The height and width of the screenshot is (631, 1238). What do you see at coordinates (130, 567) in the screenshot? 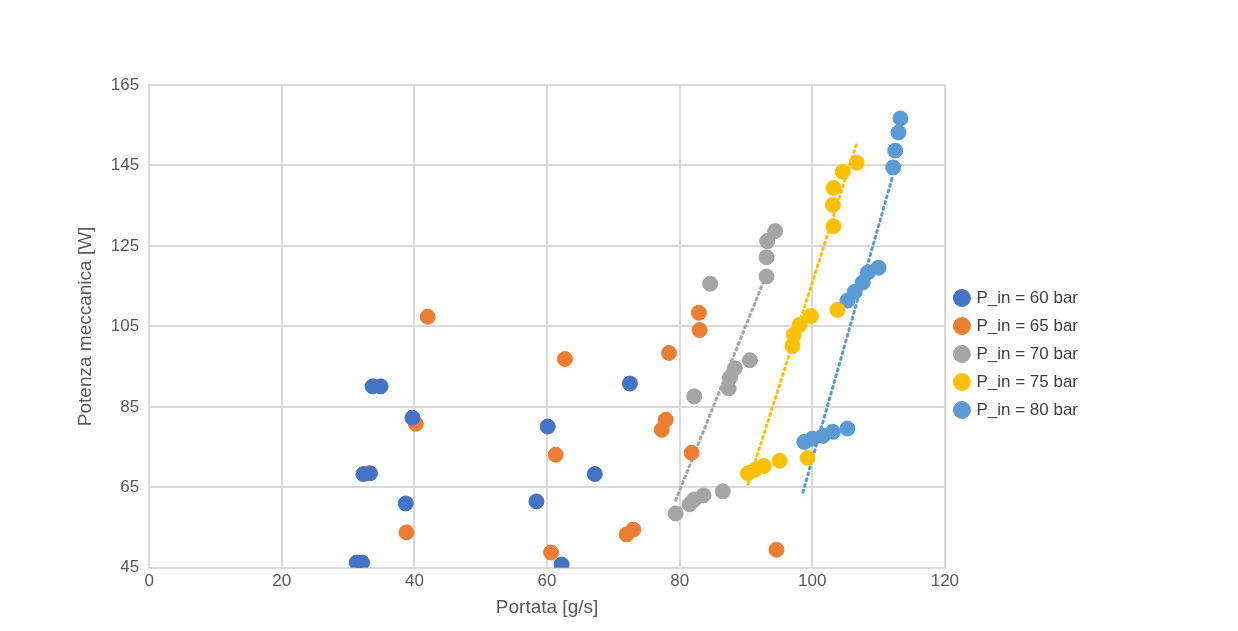
I see `y-tick-label: 45` at bounding box center [130, 567].